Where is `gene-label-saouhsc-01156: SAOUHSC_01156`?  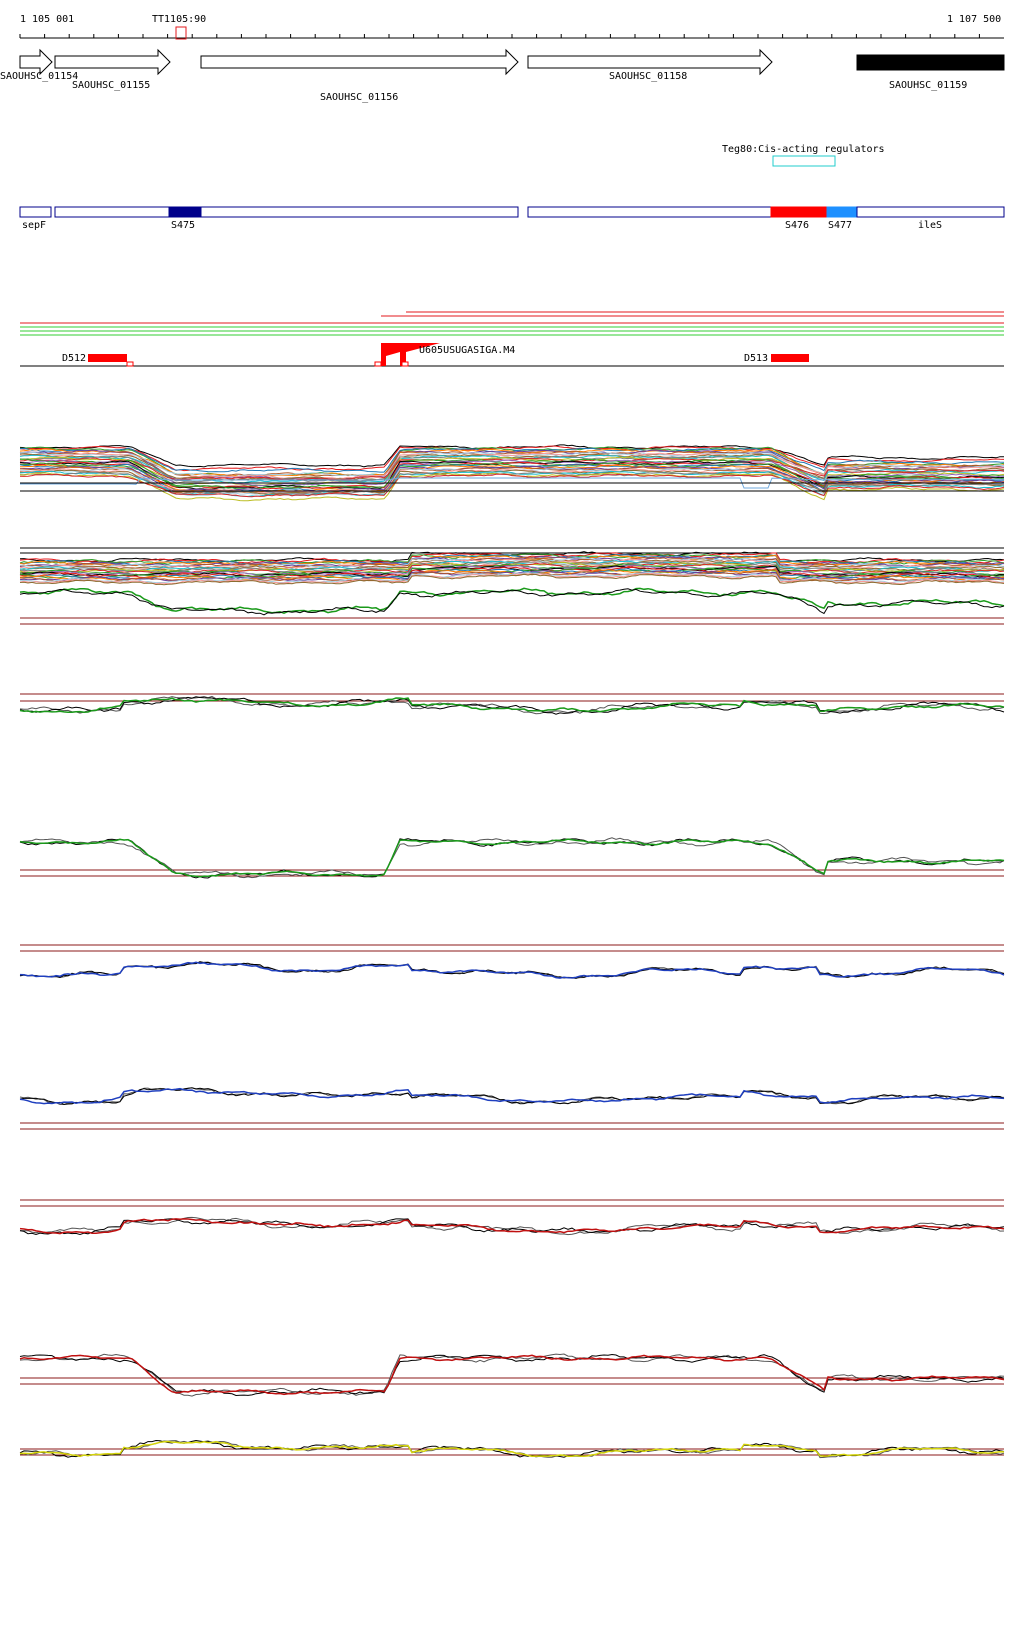
gene-label-saouhsc-01156: SAOUHSC_01156 is located at coordinates (359, 97).